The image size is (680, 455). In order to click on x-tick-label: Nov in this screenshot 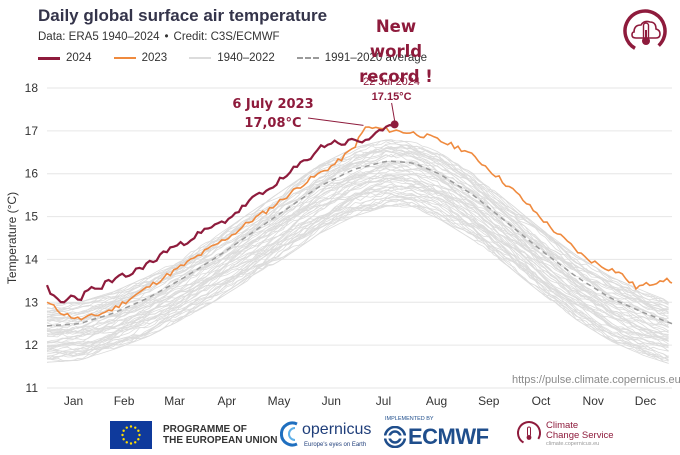, I will do `click(593, 401)`.